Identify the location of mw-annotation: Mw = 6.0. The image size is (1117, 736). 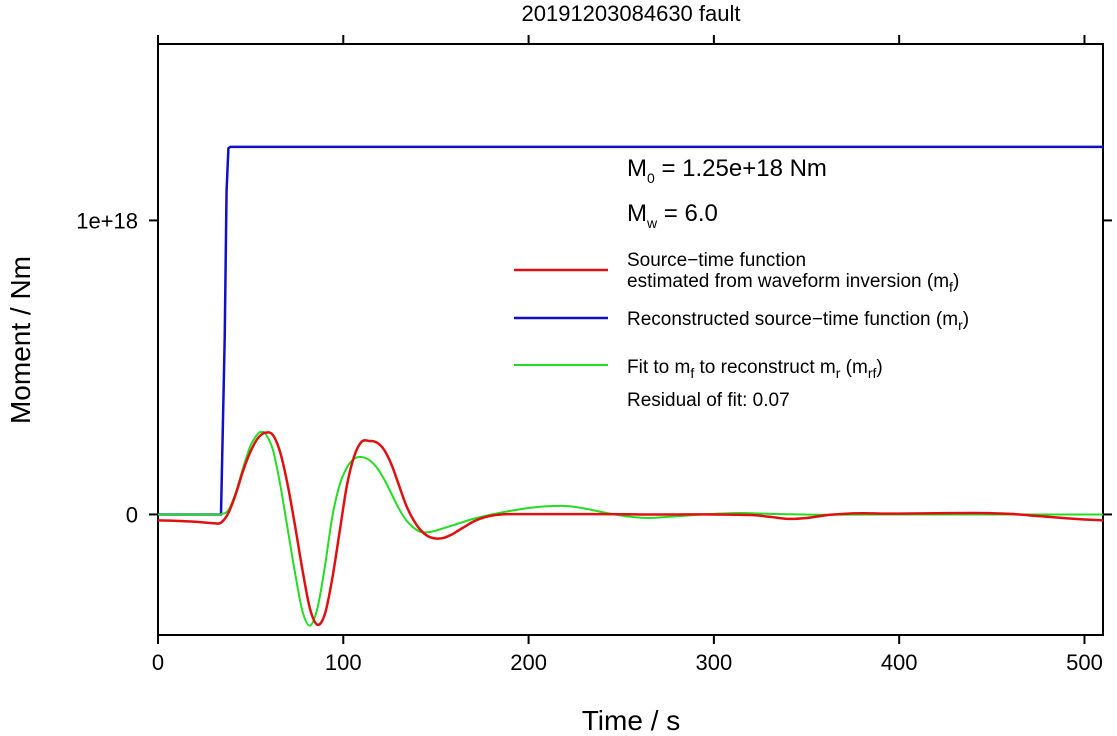
(672, 215).